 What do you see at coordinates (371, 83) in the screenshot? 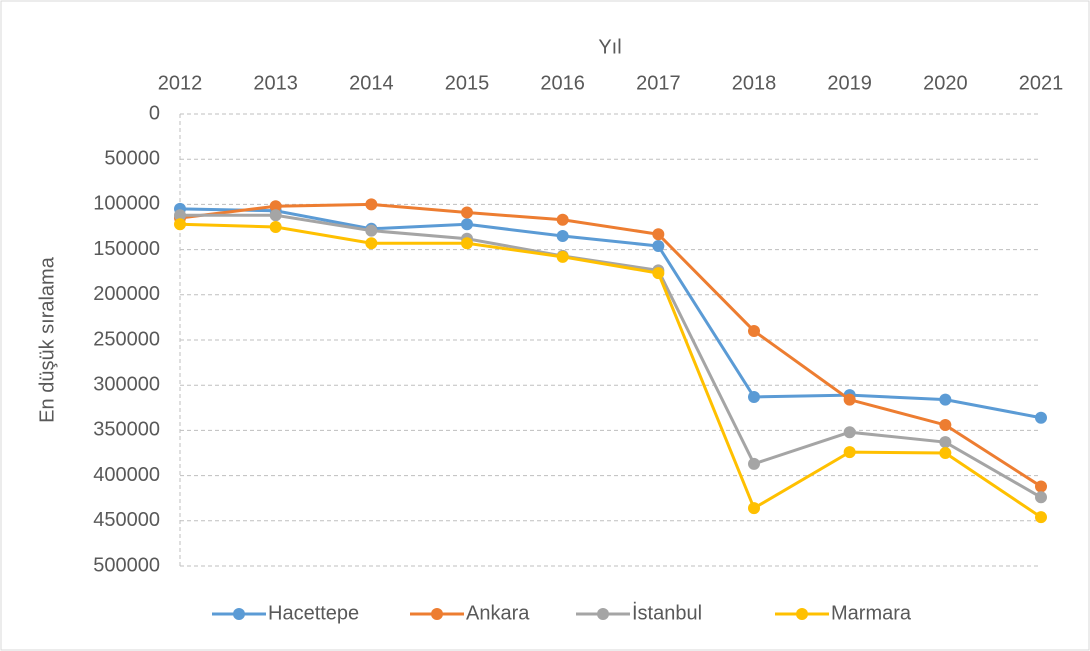
I see `x-tick-label: 2014` at bounding box center [371, 83].